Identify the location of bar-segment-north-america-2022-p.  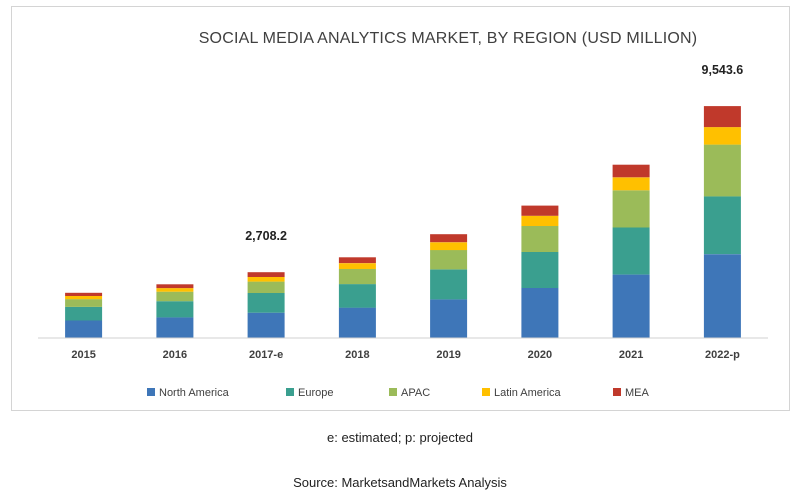
(722, 296).